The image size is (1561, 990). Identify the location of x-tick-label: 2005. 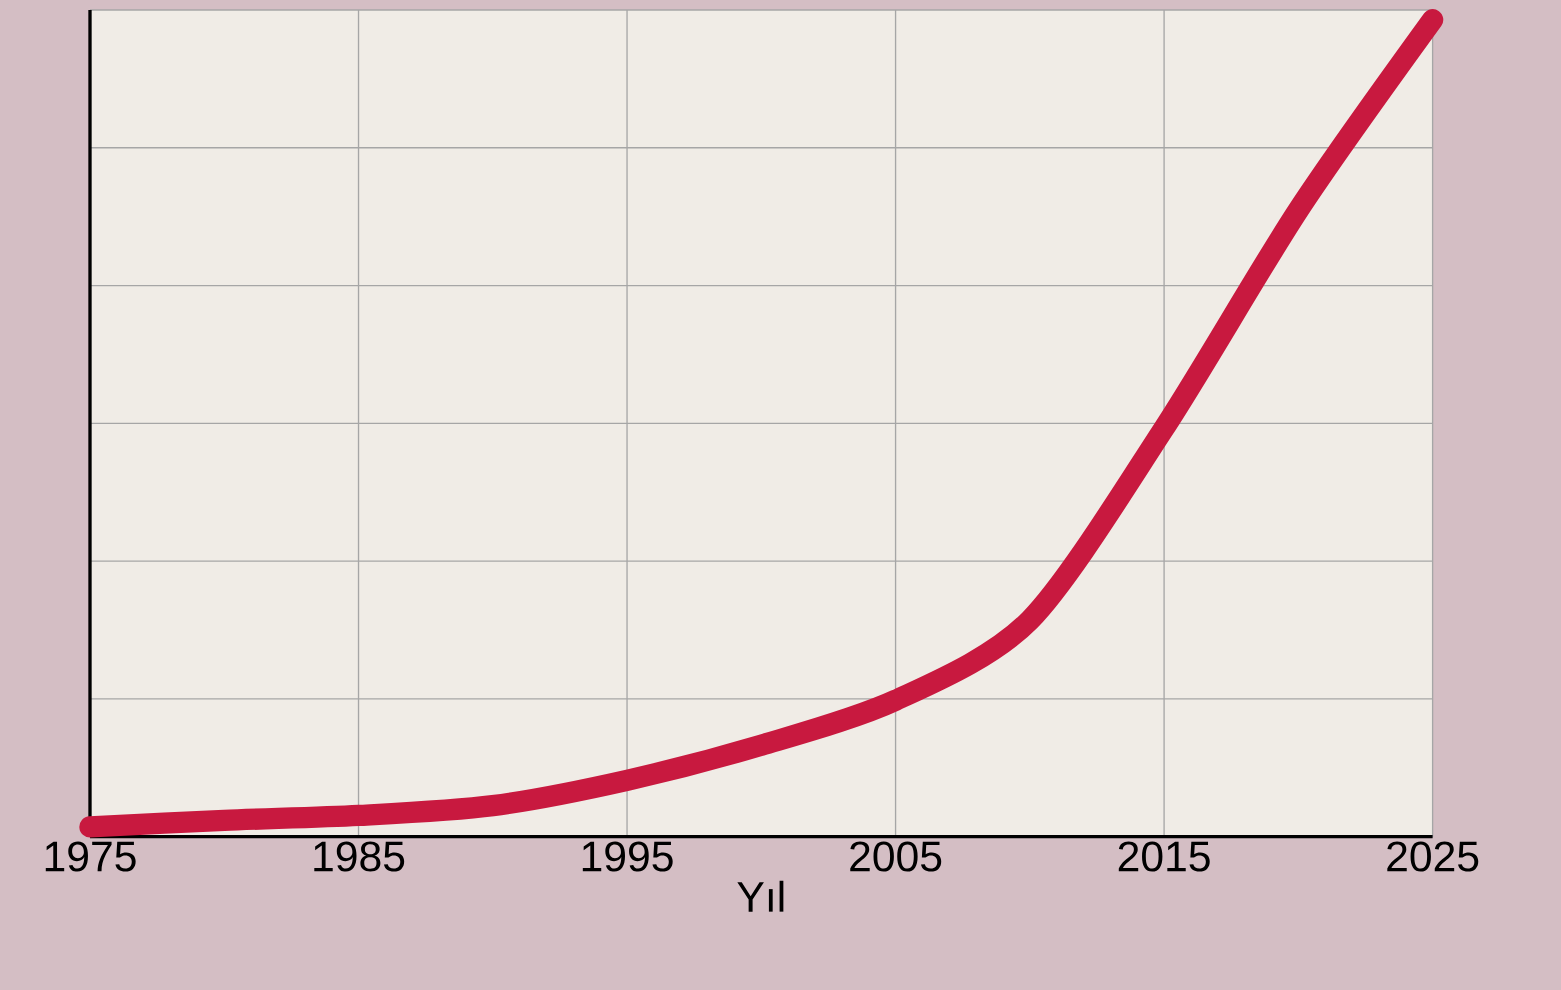
(896, 856).